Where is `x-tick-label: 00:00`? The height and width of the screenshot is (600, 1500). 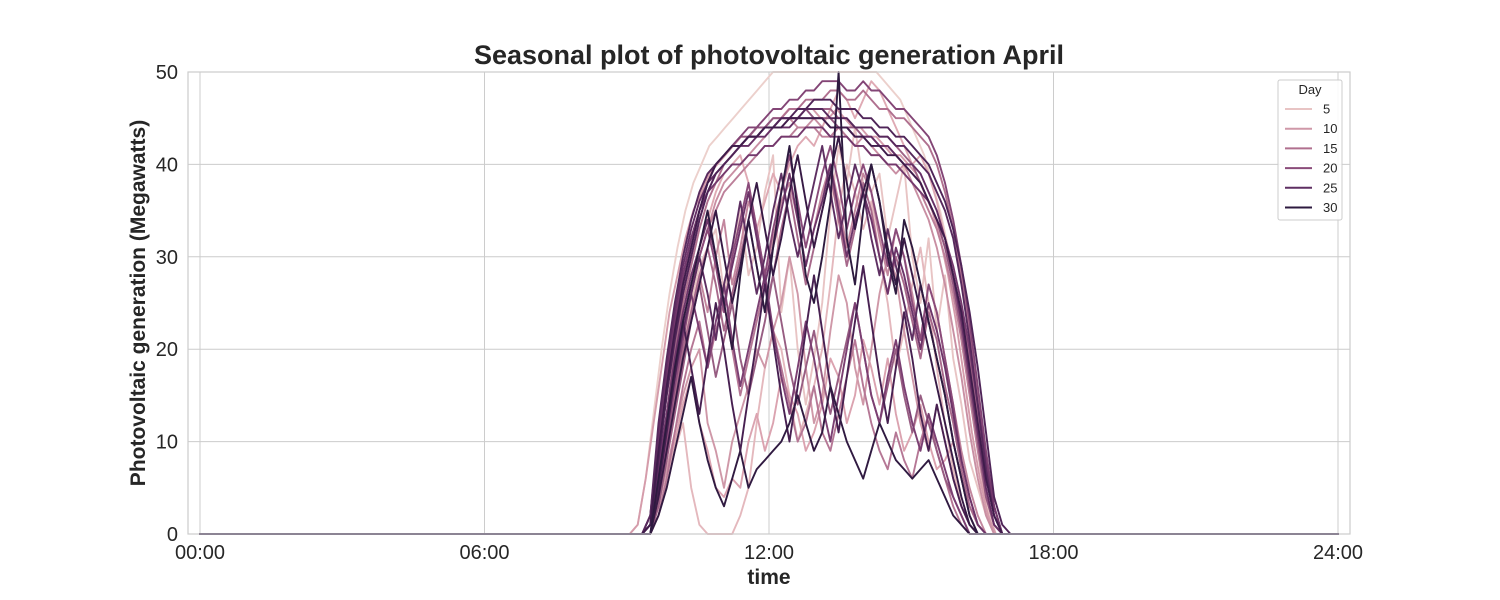 x-tick-label: 00:00 is located at coordinates (200, 553).